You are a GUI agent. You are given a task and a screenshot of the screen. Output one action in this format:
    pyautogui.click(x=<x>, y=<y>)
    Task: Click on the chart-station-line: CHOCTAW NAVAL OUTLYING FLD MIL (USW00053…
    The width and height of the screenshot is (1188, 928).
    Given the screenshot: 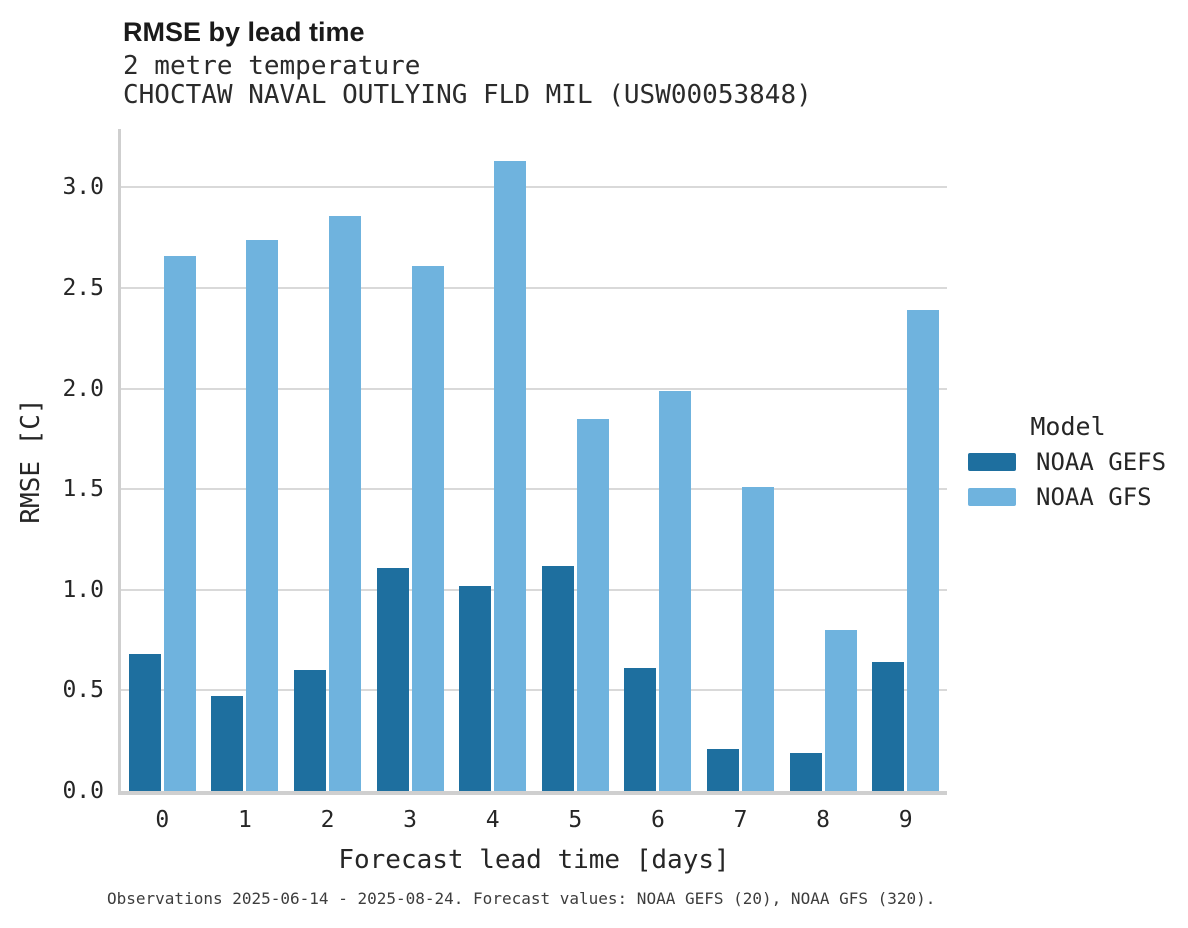 What is the action you would take?
    pyautogui.click(x=467, y=95)
    